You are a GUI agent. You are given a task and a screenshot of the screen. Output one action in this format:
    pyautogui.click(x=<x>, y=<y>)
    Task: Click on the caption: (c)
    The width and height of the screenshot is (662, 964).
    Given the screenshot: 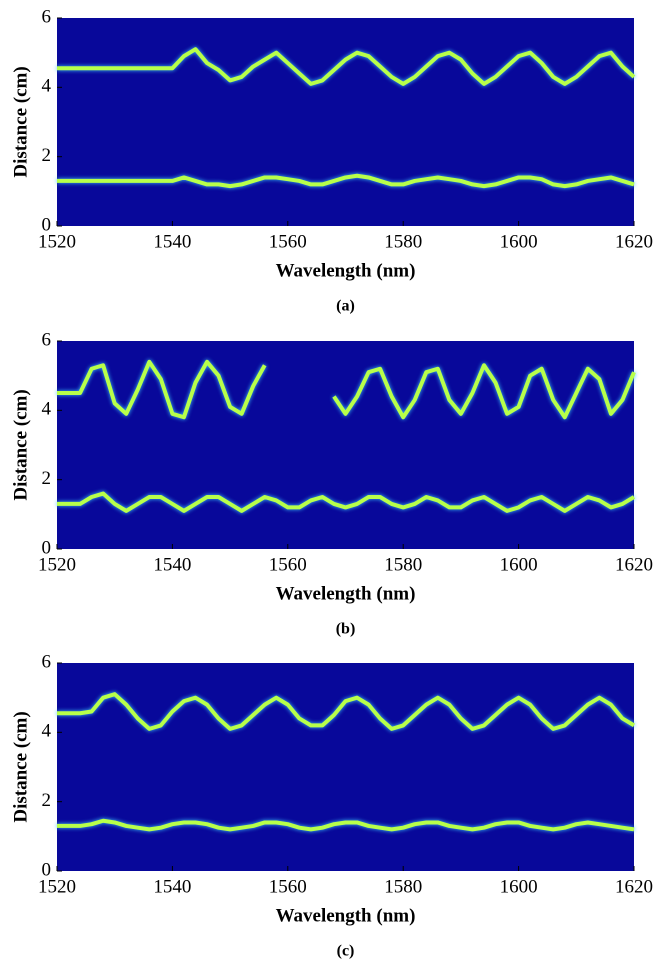 What is the action you would take?
    pyautogui.click(x=346, y=951)
    